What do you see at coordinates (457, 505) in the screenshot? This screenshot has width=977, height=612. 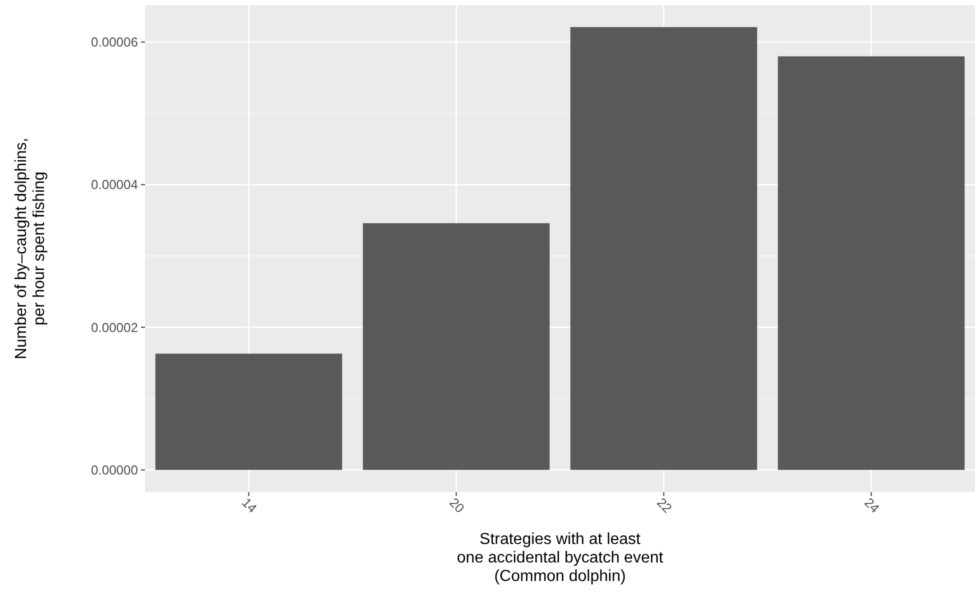 I see `x-tick-label: 20` at bounding box center [457, 505].